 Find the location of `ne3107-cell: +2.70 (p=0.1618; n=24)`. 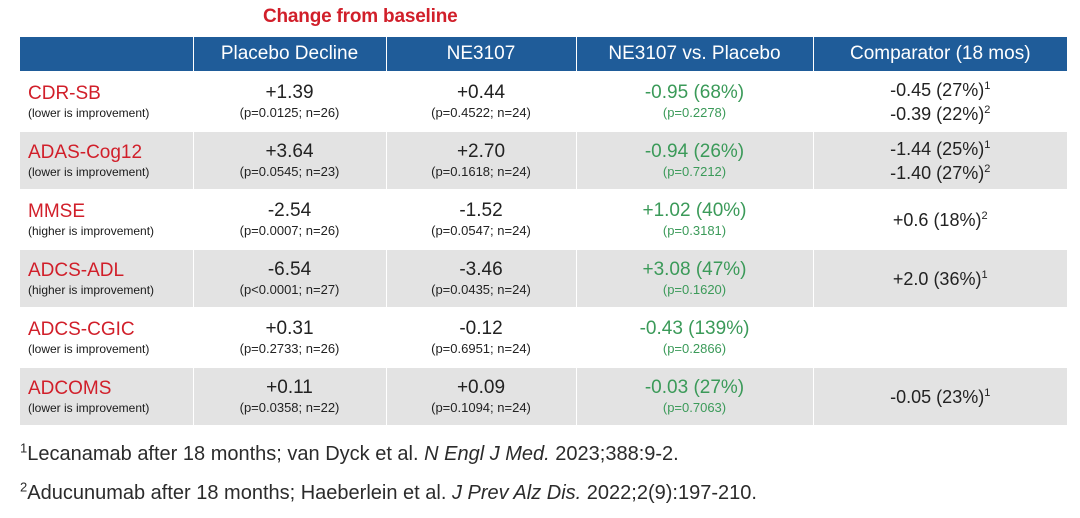

ne3107-cell: +2.70 (p=0.1618; n=24) is located at coordinates (481, 160).